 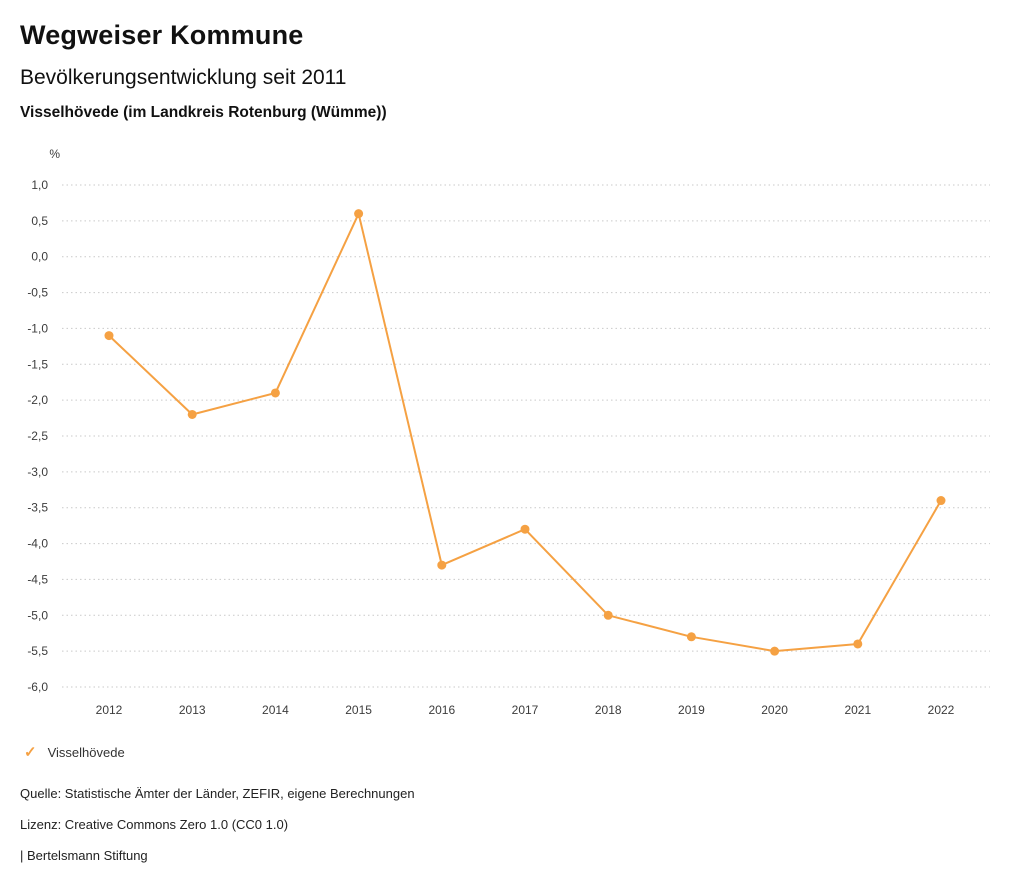 I want to click on legend-item-visselhoevede: ✓ Visselhövede, so click(x=74, y=752).